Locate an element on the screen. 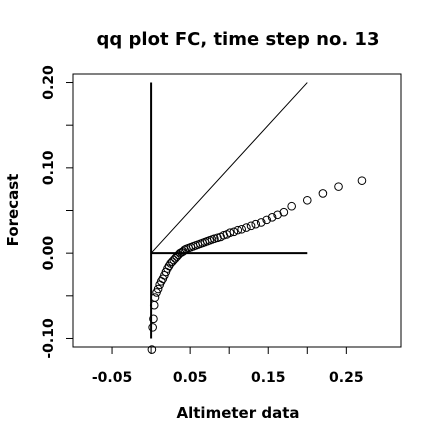 The width and height of the screenshot is (440, 440). y-axis-title: Forecast is located at coordinates (13, 210).